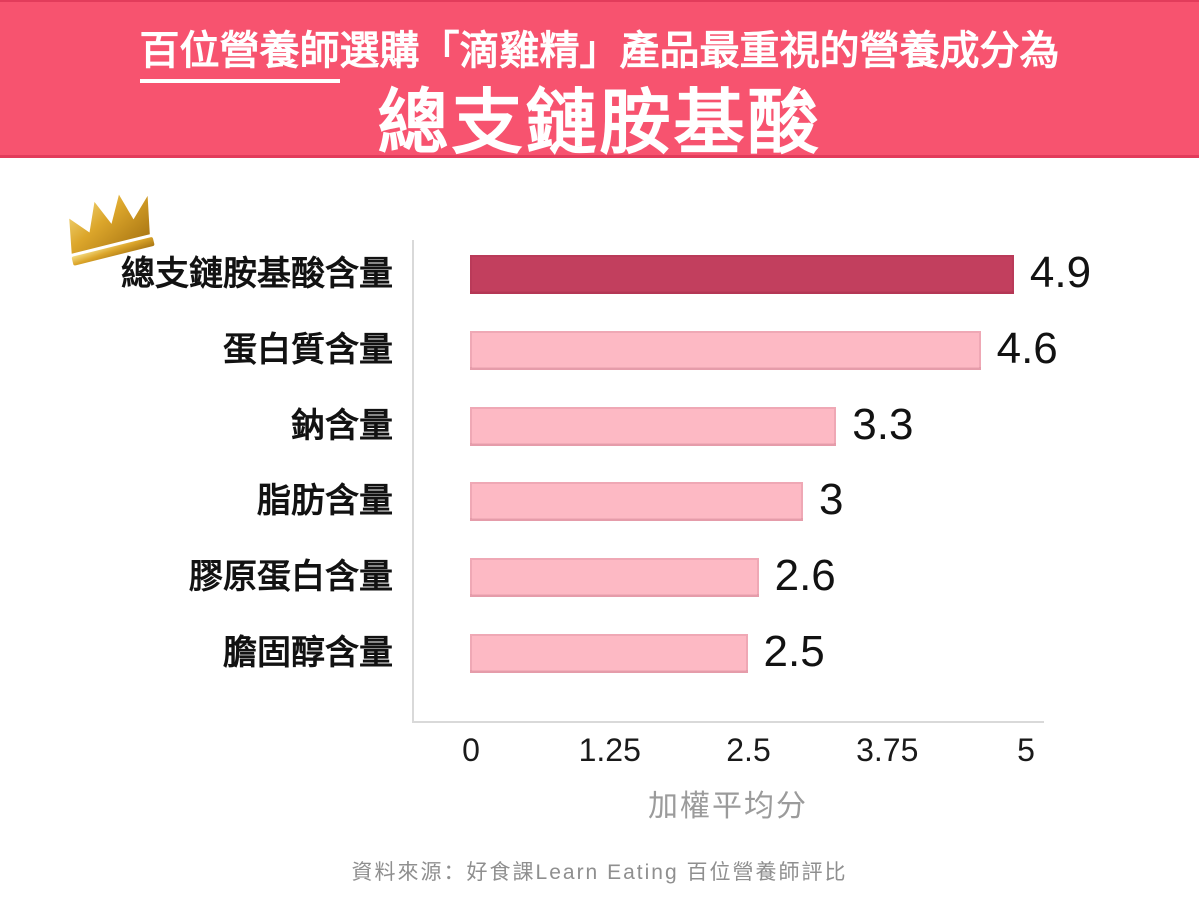 The width and height of the screenshot is (1199, 900). I want to click on category-label: 總支鏈胺基酸含量, so click(257, 274).